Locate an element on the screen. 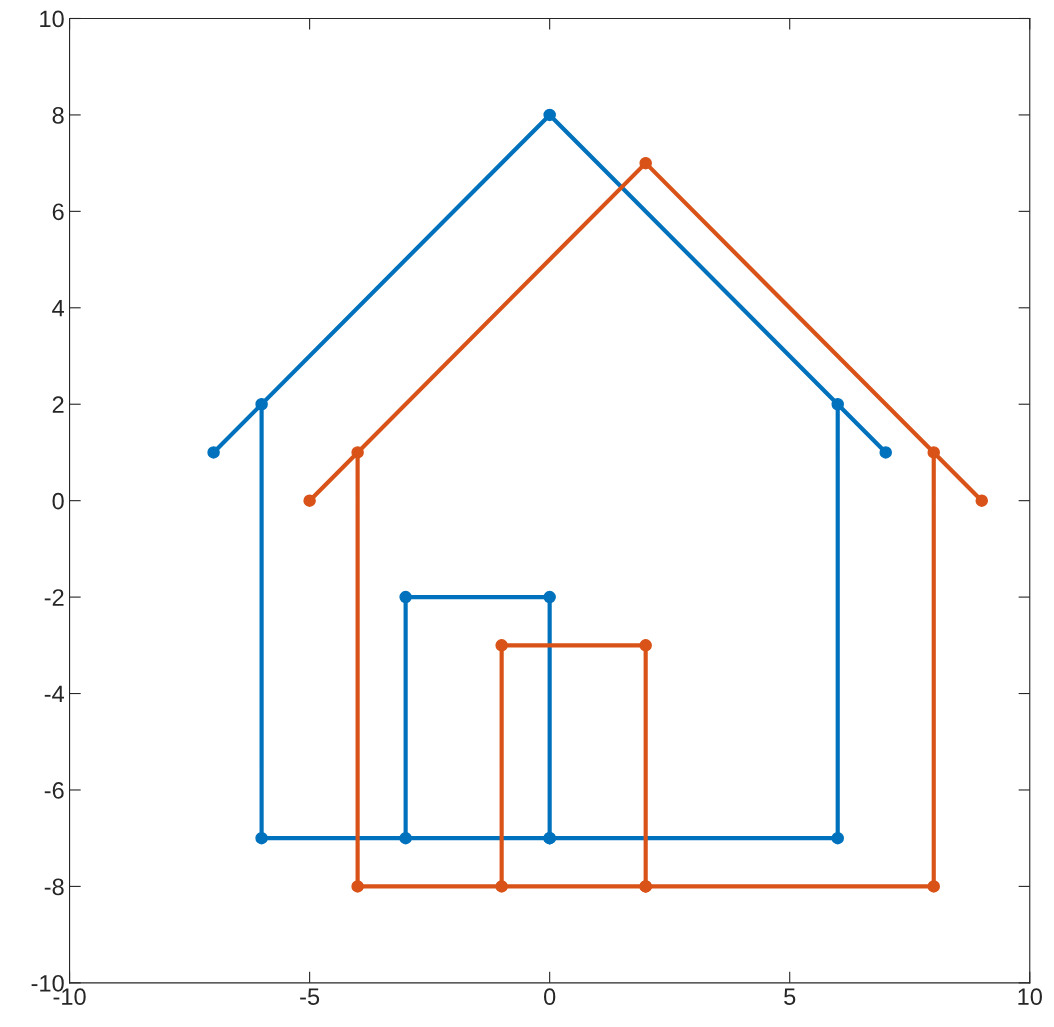  y-tick-label: -6 is located at coordinates (54, 790).